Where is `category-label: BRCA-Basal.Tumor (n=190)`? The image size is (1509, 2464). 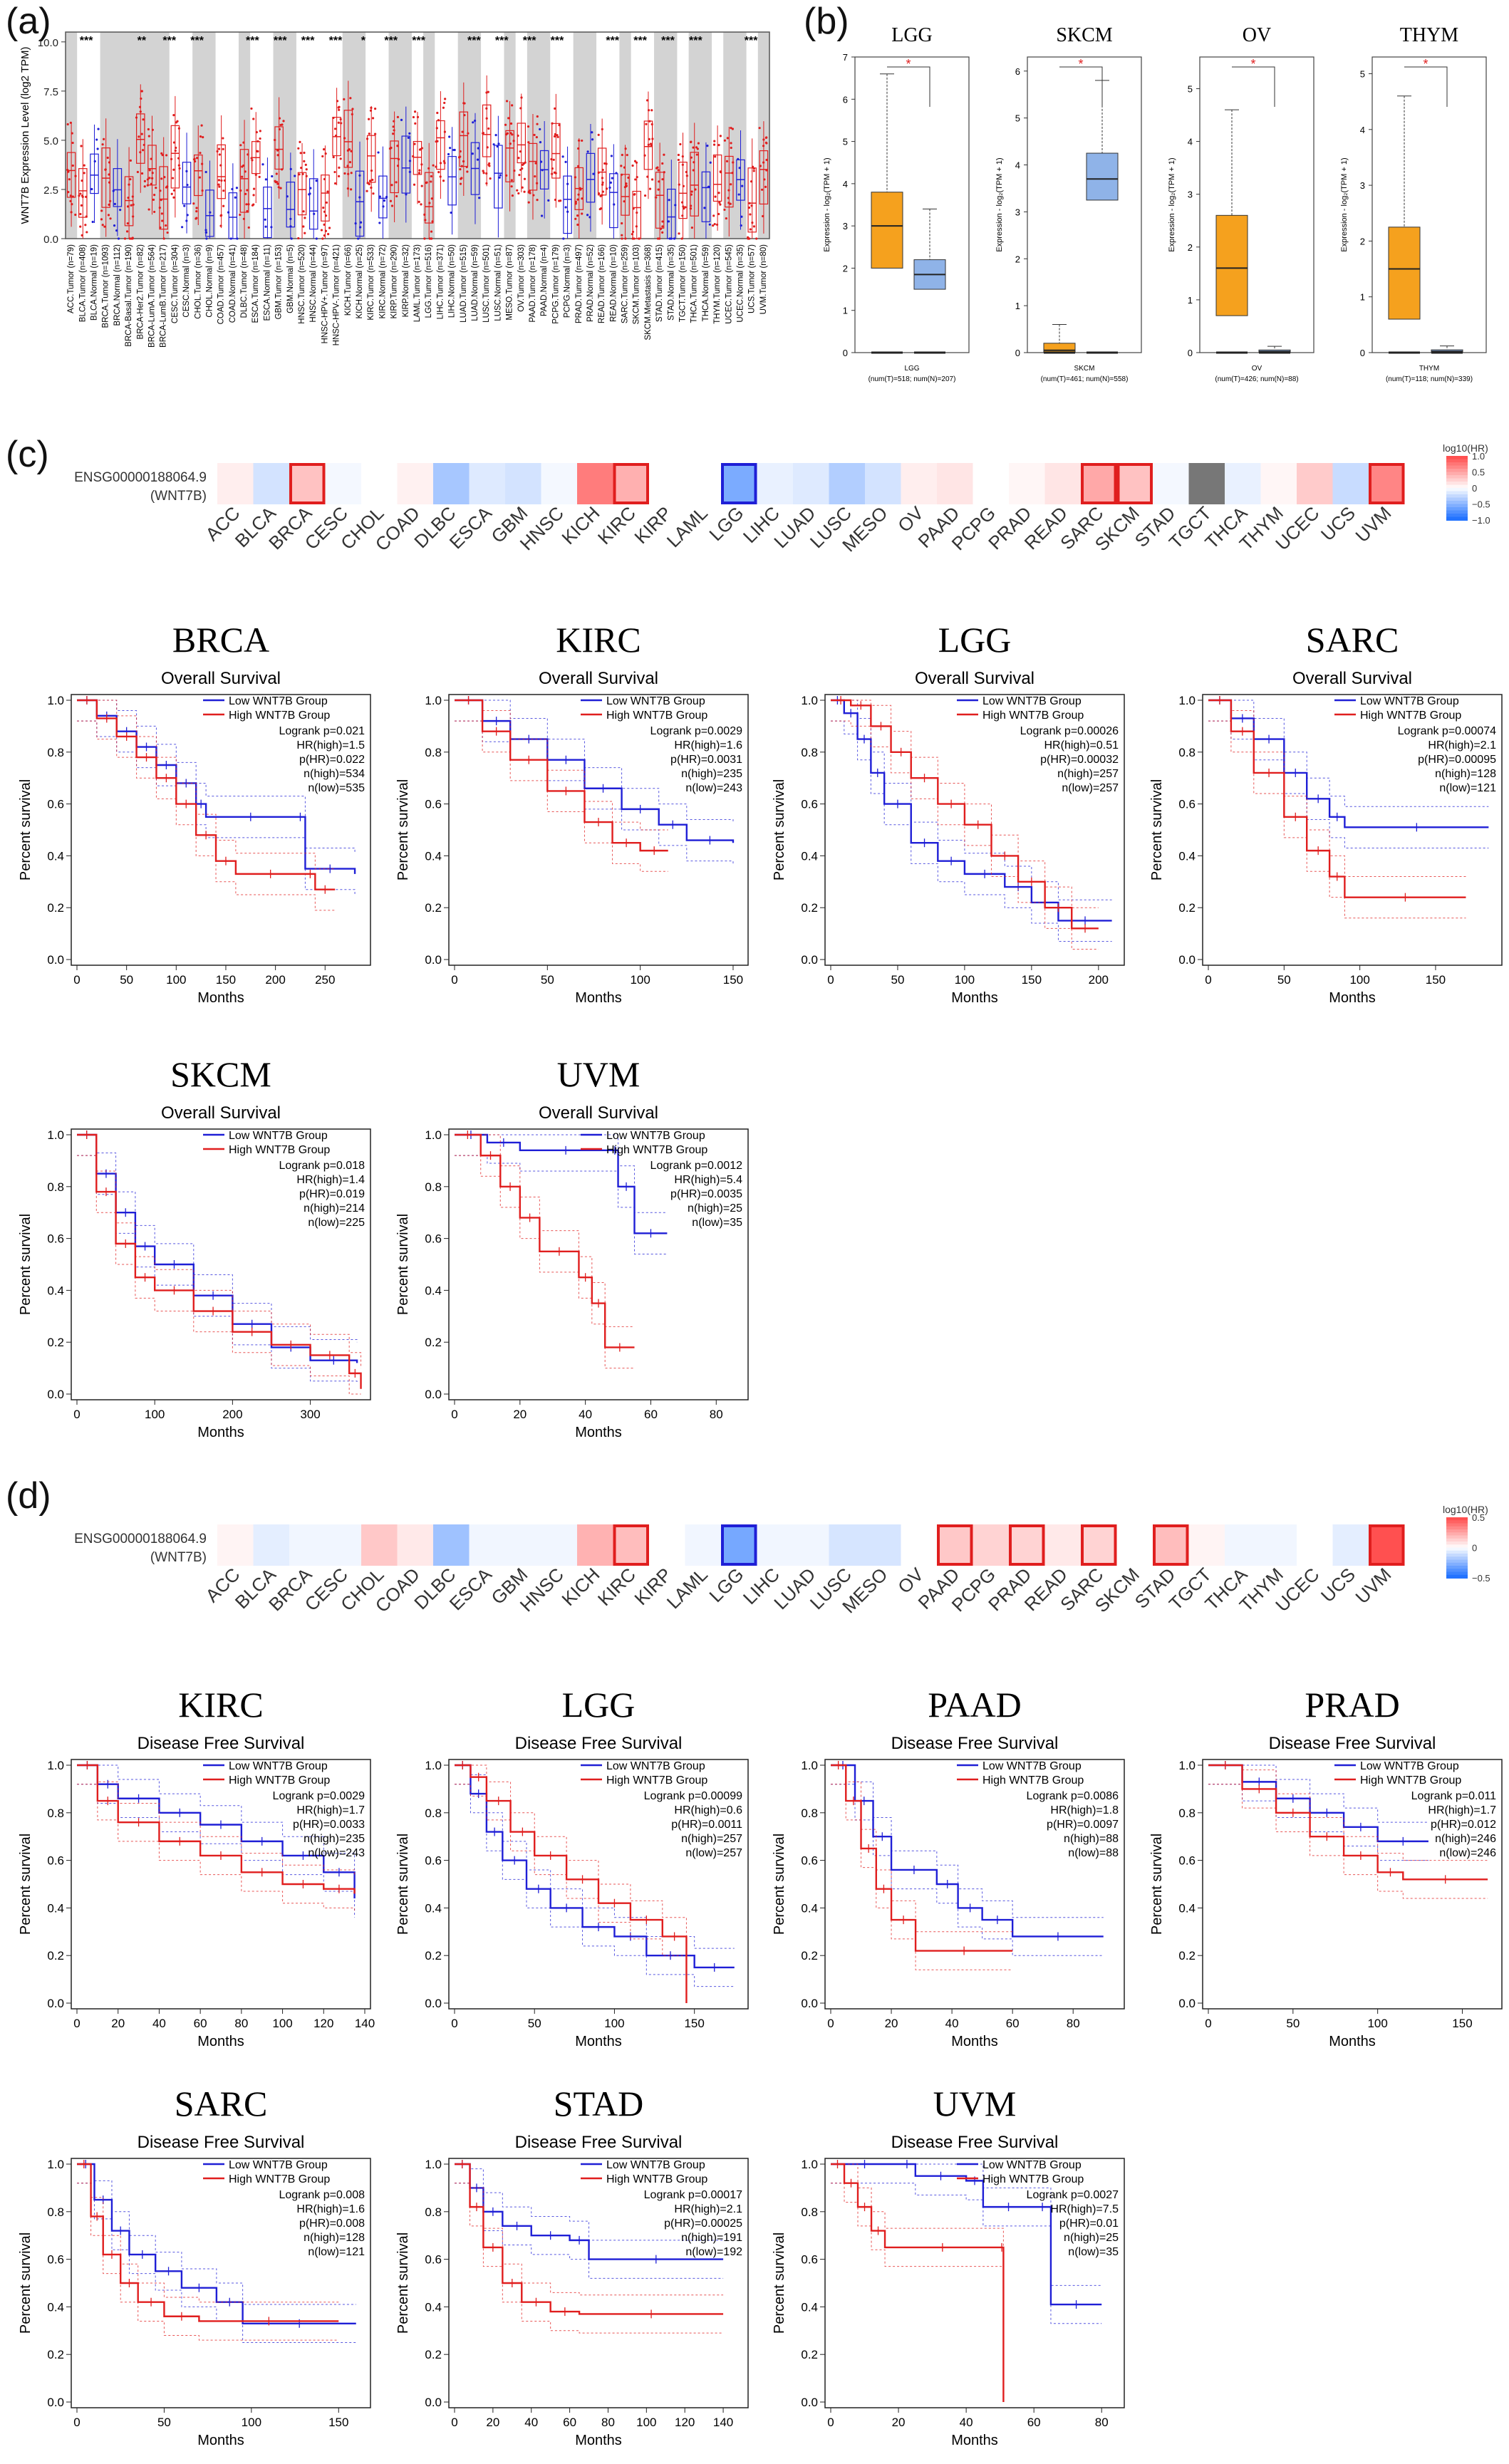 category-label: BRCA-Basal.Tumor (n=190) is located at coordinates (129, 295).